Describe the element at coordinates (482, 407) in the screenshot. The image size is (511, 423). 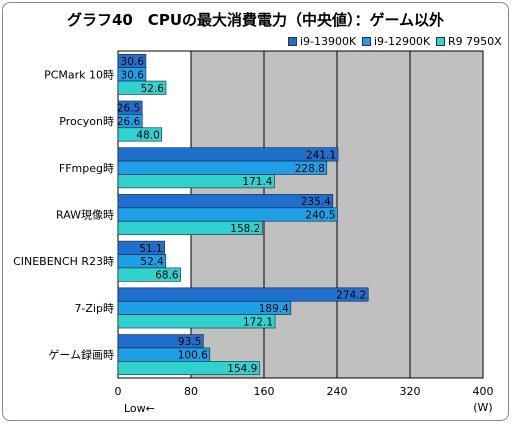
I see `unit-label: (W)` at that location.